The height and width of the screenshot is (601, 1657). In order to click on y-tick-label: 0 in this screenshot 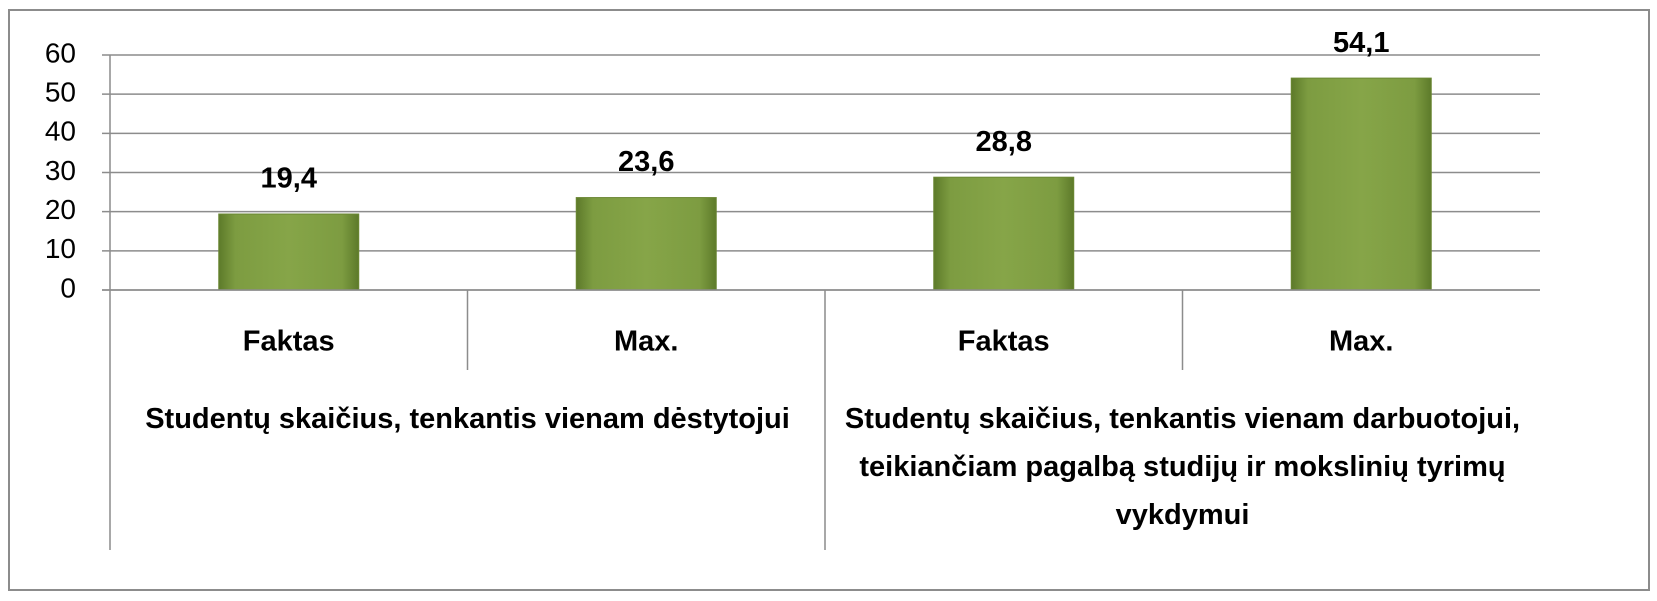, I will do `click(68, 287)`.